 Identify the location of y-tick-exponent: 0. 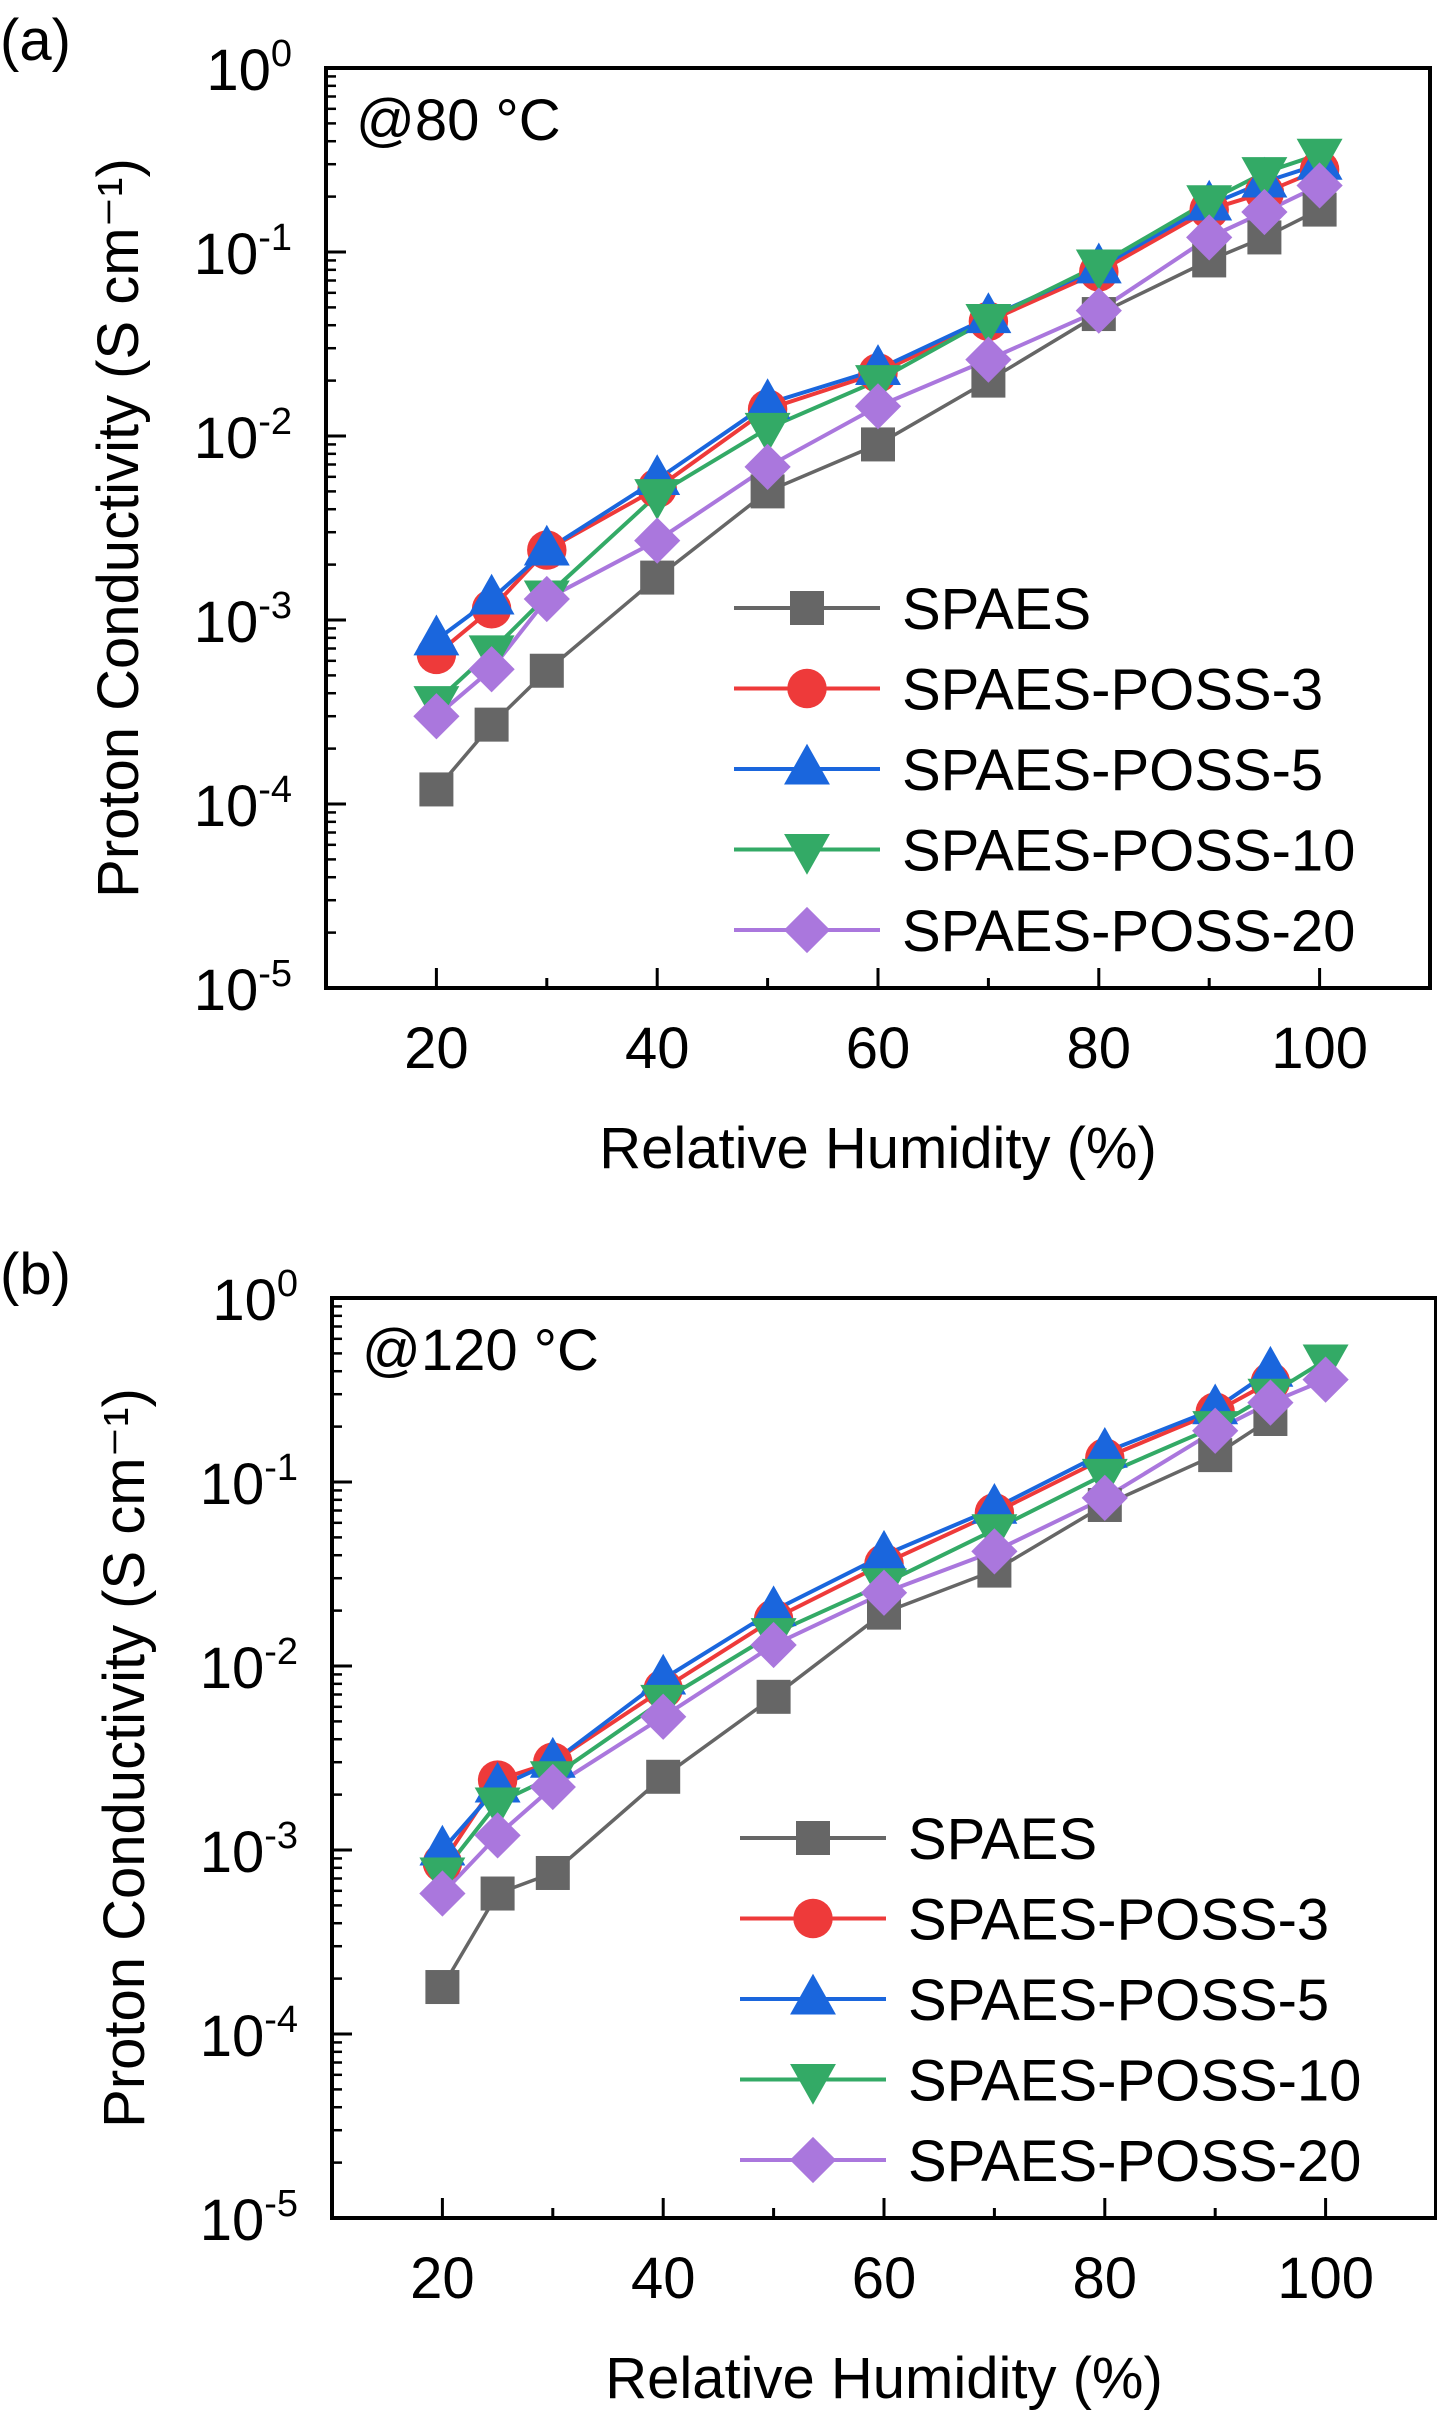
(281, 54).